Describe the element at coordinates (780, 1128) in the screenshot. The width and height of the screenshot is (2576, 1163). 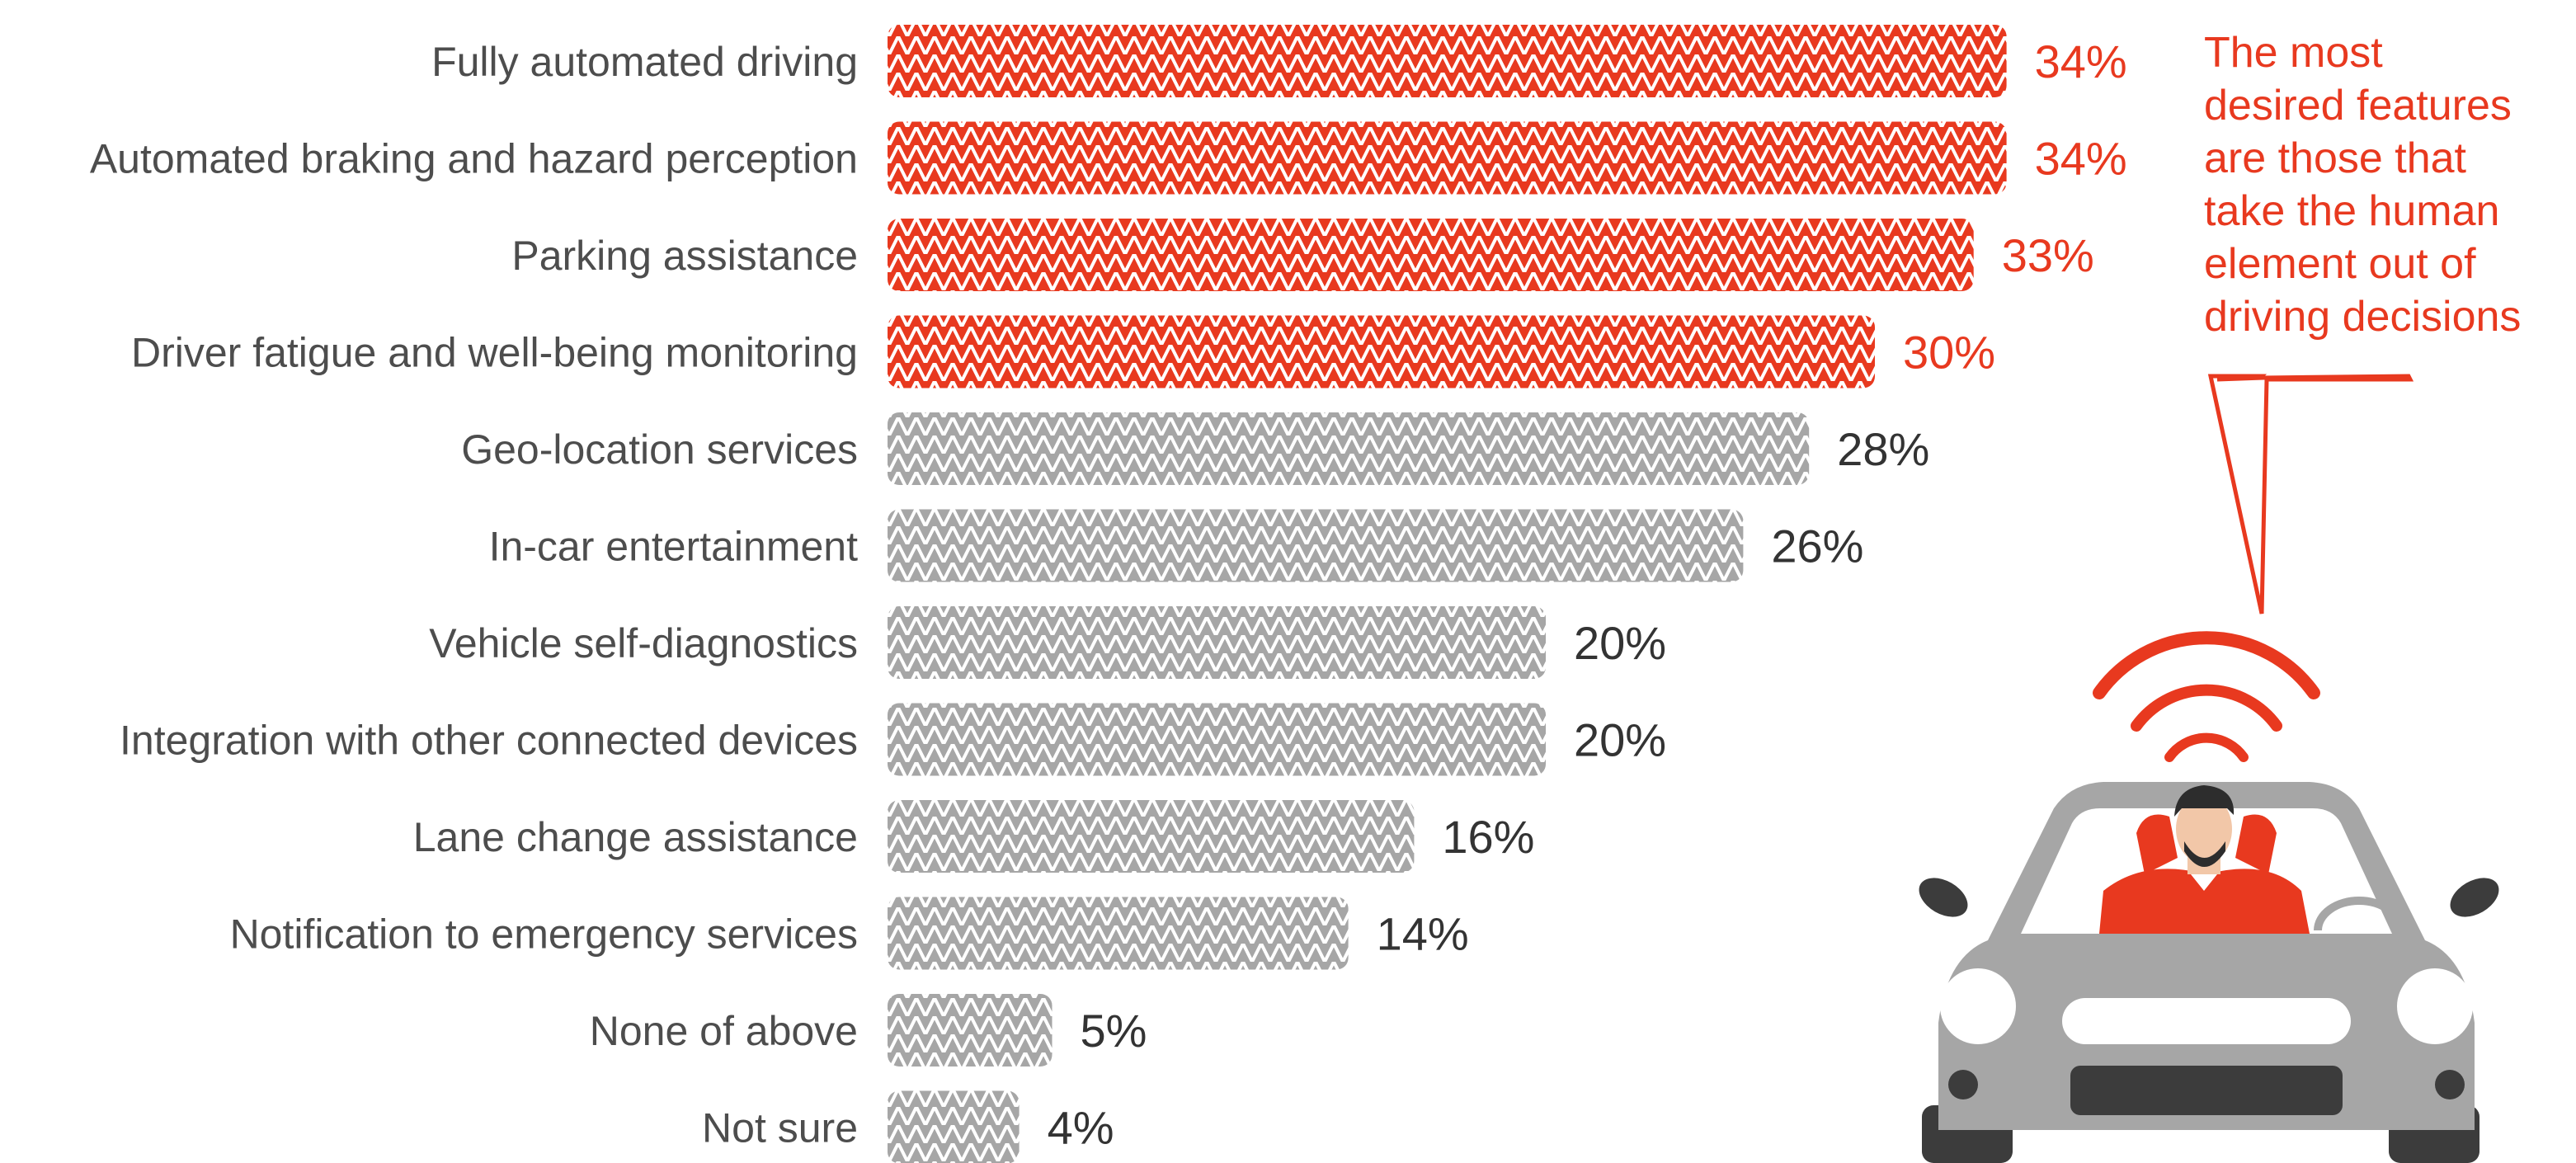
I see `category-label: Not sure` at that location.